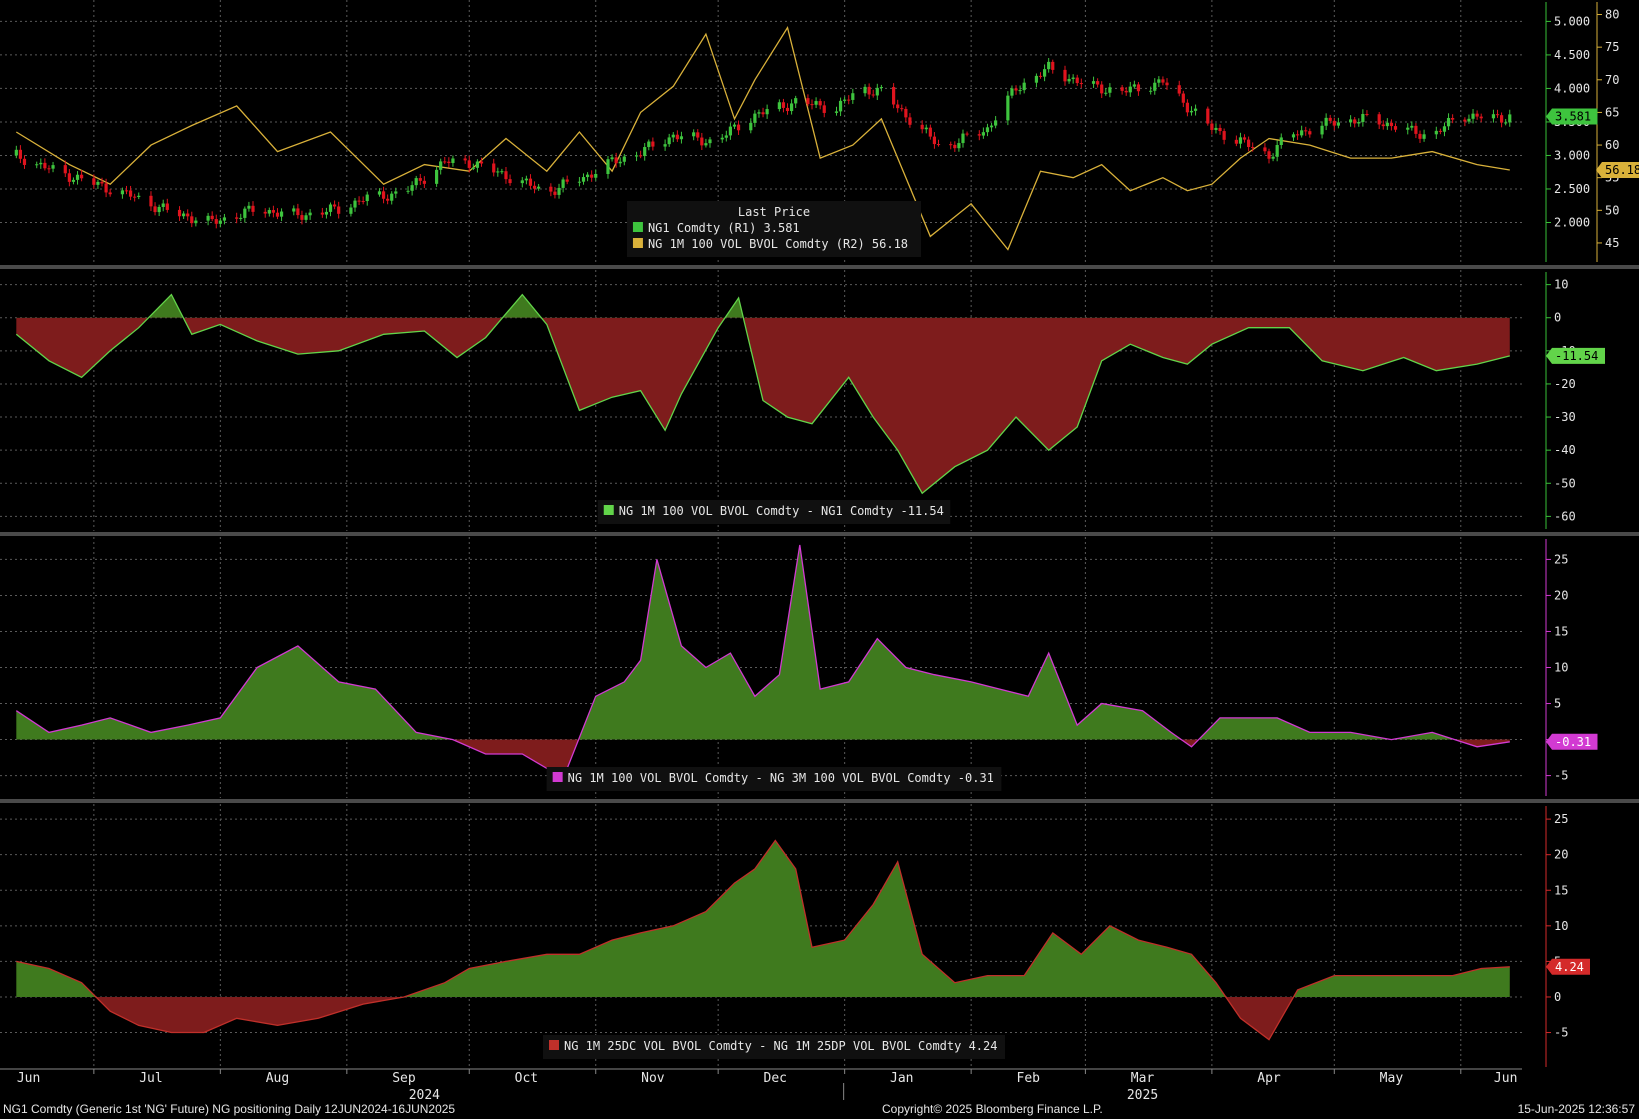 This screenshot has width=1639, height=1119. I want to click on panel2-last-value-tag-label: -11.54, so click(1576, 356).